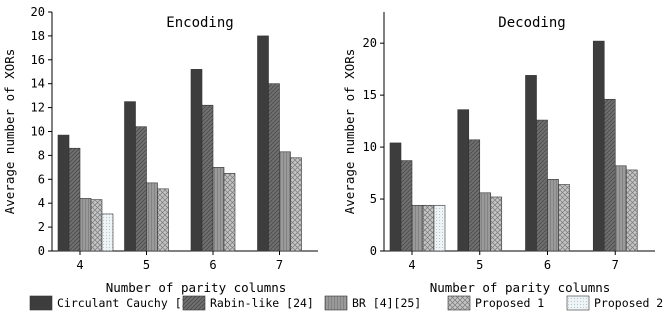 This screenshot has height=320, width=668. I want to click on encoding-y-tick-label: 16, so click(38, 60).